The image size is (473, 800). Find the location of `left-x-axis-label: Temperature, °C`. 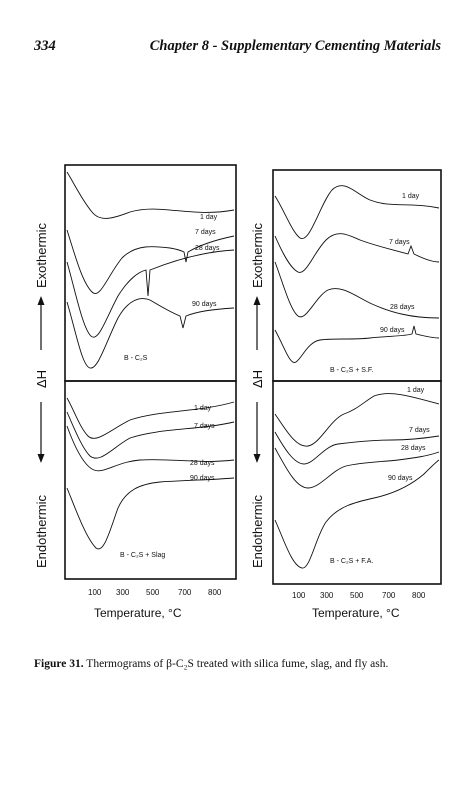

left-x-axis-label: Temperature, °C is located at coordinates (138, 613).